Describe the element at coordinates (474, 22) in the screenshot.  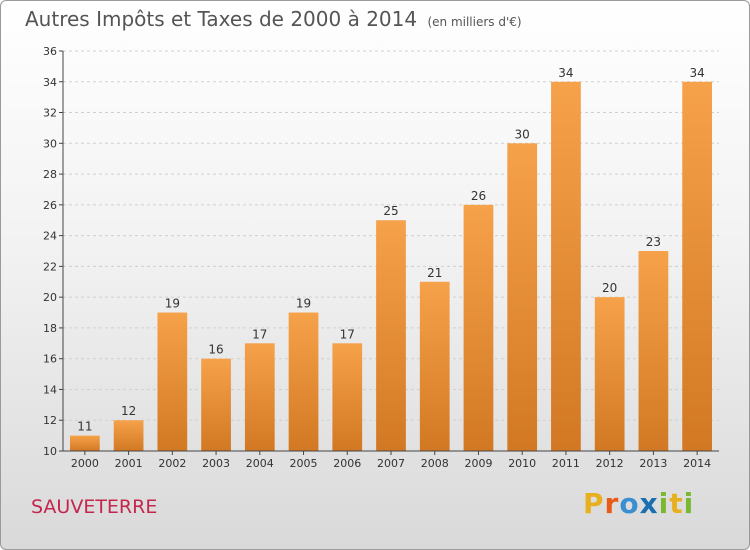
I see `title-unit: (en milliers d'€)` at that location.